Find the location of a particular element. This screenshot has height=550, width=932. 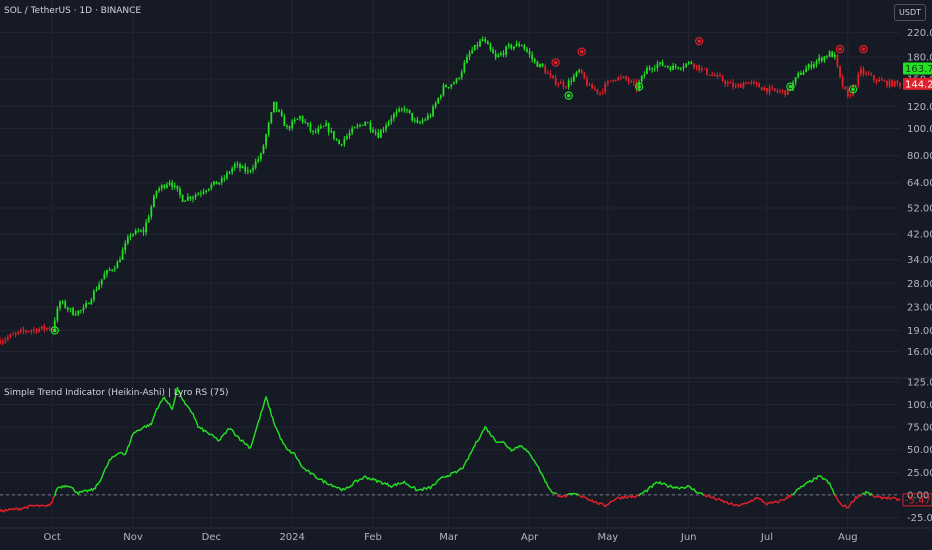

signal-dot-up is located at coordinates (568, 95).